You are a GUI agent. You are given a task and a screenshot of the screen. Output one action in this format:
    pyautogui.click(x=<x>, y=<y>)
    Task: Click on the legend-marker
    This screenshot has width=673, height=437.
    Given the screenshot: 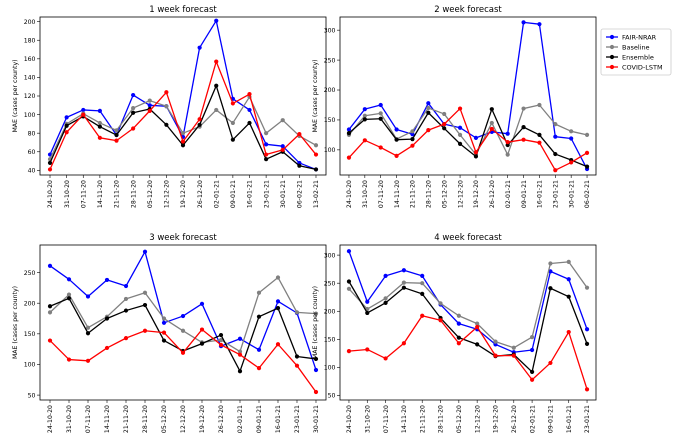 What is the action you would take?
    pyautogui.click(x=612, y=67)
    